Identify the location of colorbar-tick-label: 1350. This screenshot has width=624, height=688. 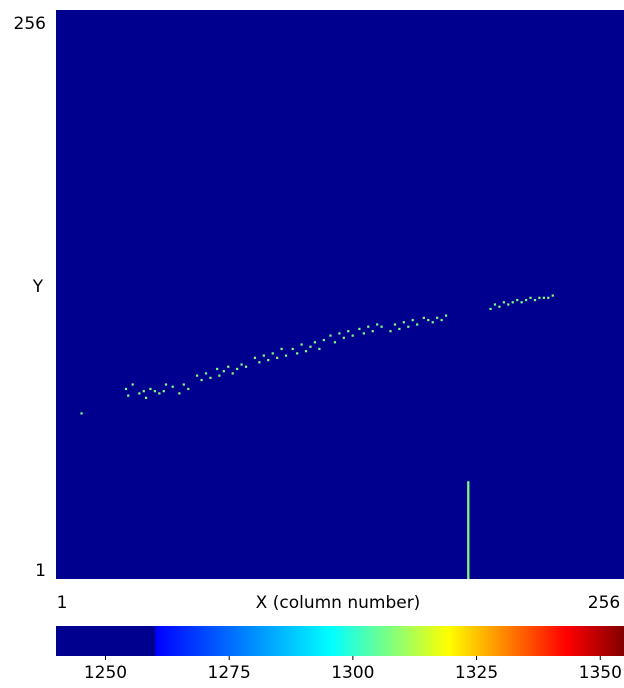
(600, 673).